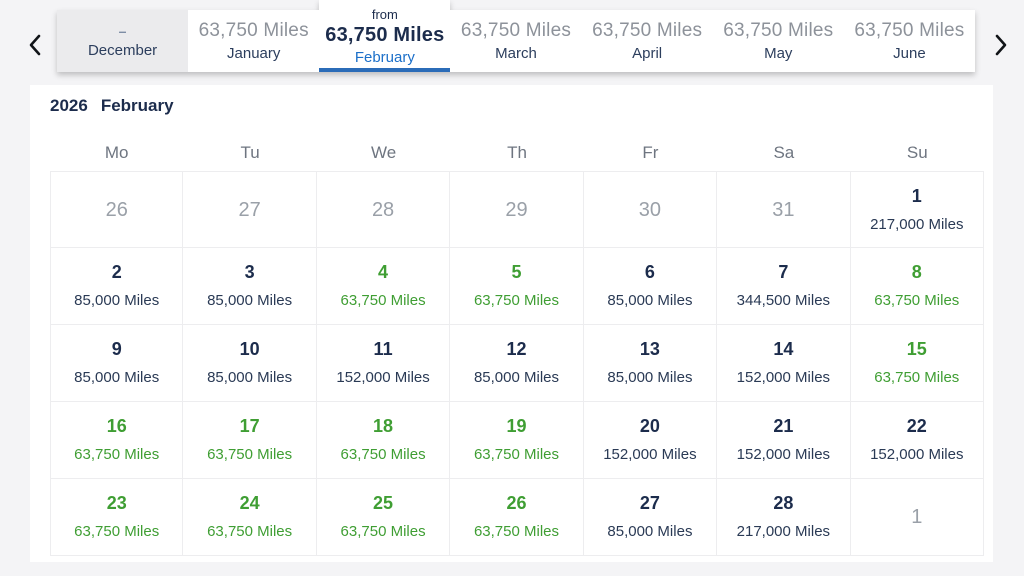  Describe the element at coordinates (117, 363) in the screenshot. I see `day-cell: 9 85,000 Miles` at that location.